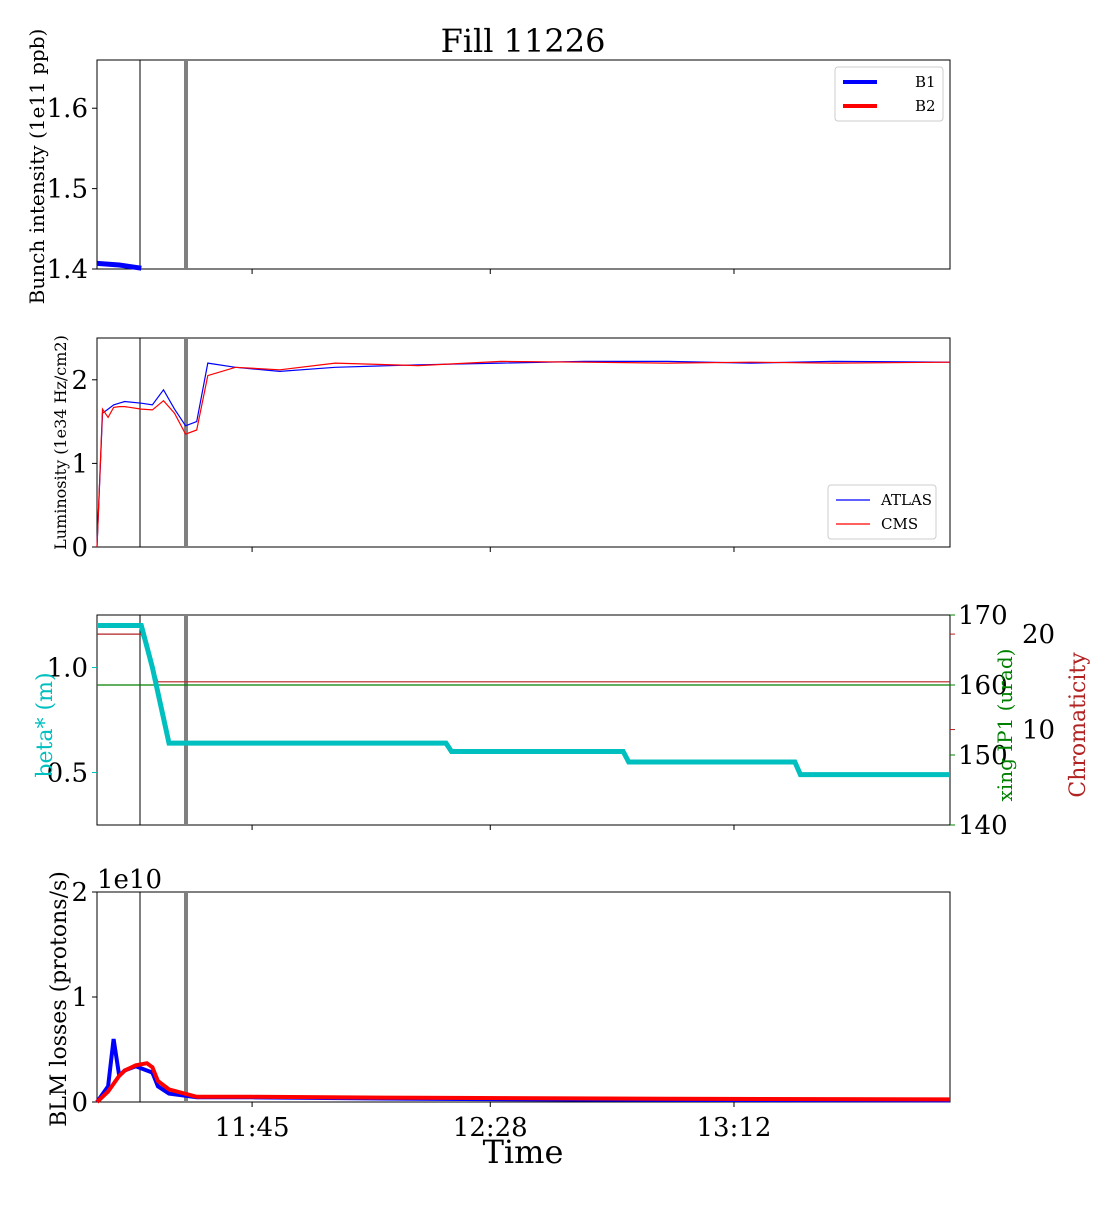  I want to click on y-tick-label: 1.0, so click(67, 669).